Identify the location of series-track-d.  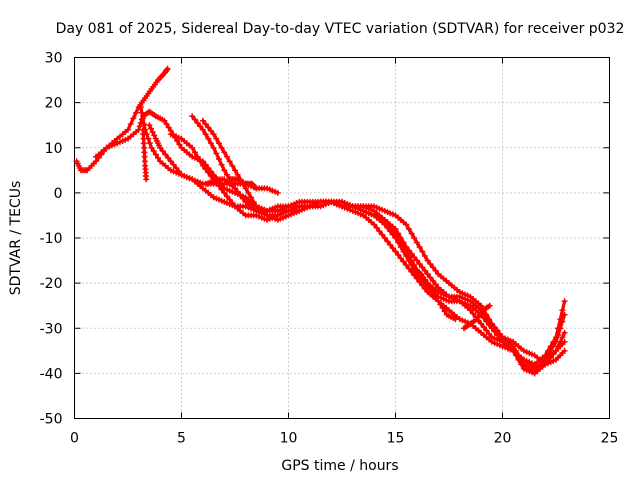
(145, 154).